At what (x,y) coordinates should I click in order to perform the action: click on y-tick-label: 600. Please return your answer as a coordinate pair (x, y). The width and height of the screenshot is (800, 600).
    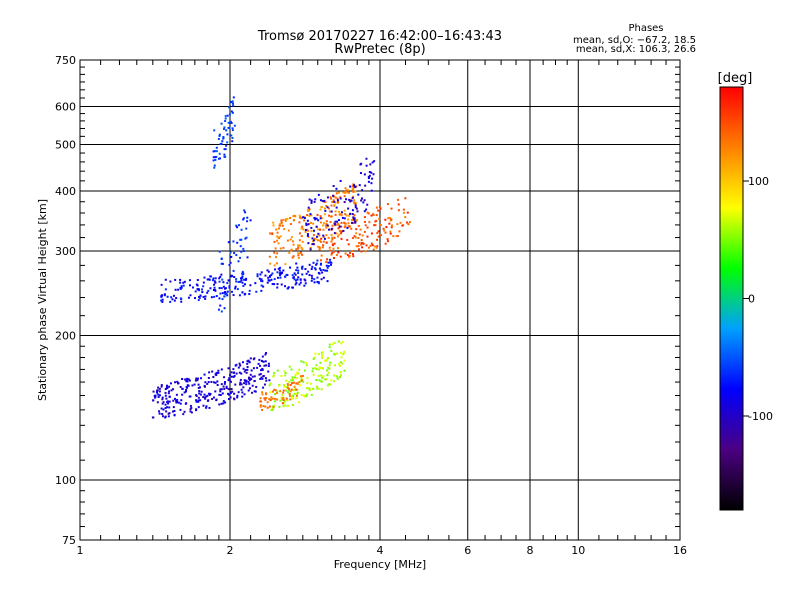
    Looking at the image, I should click on (65, 107).